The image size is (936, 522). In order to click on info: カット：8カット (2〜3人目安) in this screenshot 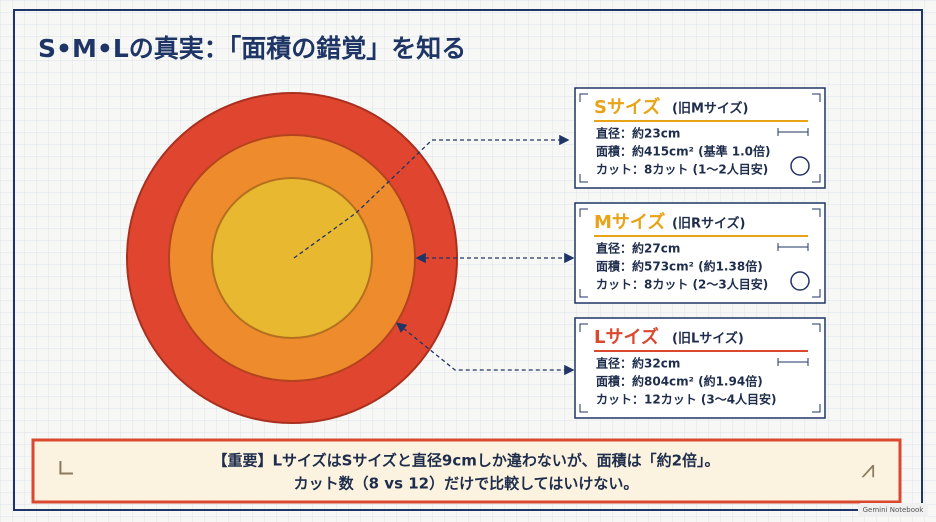, I will do `click(682, 284)`.